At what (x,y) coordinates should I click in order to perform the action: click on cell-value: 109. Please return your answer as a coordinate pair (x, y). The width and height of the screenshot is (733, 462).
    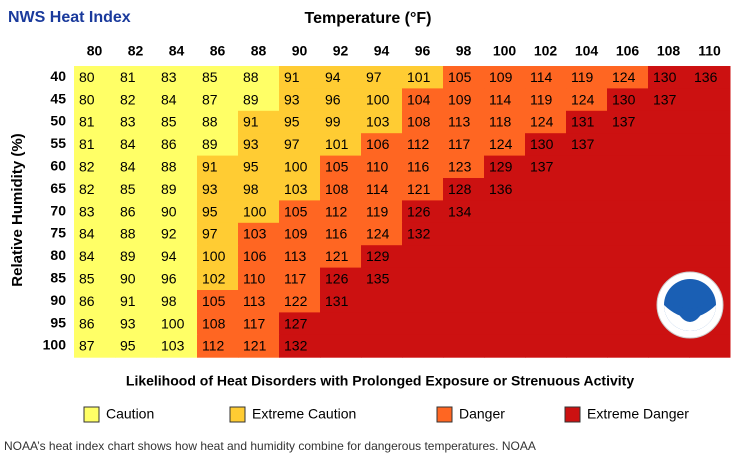
    Looking at the image, I should click on (460, 99).